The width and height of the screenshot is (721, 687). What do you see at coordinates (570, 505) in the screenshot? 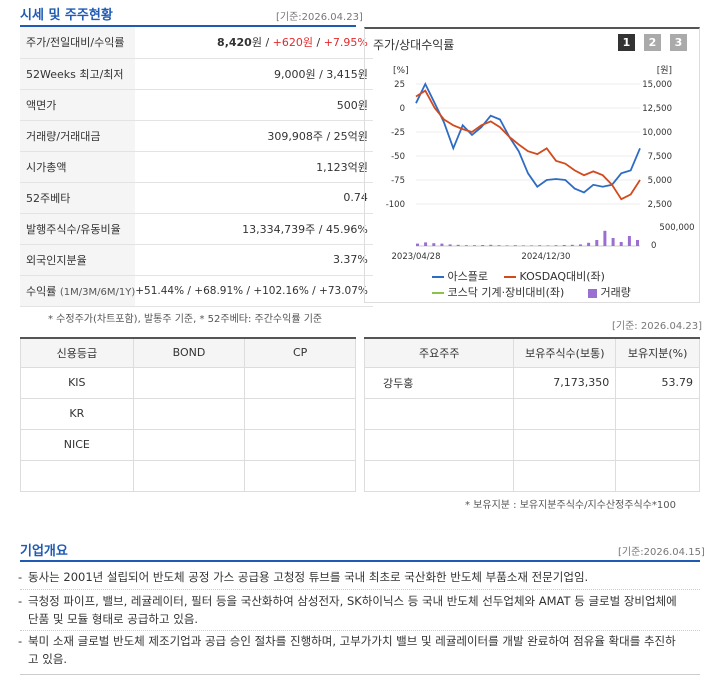
I see `holders-footnote: * 보유지분 : 보유지분주식수/지수산정주식수*100` at bounding box center [570, 505].